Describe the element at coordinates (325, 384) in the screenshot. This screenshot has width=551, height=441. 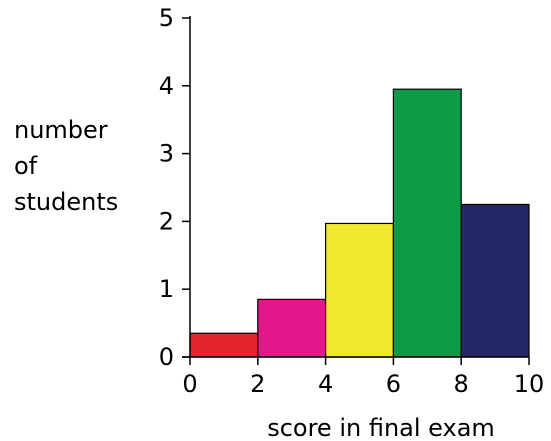
I see `x-tick-label-4: 4` at that location.